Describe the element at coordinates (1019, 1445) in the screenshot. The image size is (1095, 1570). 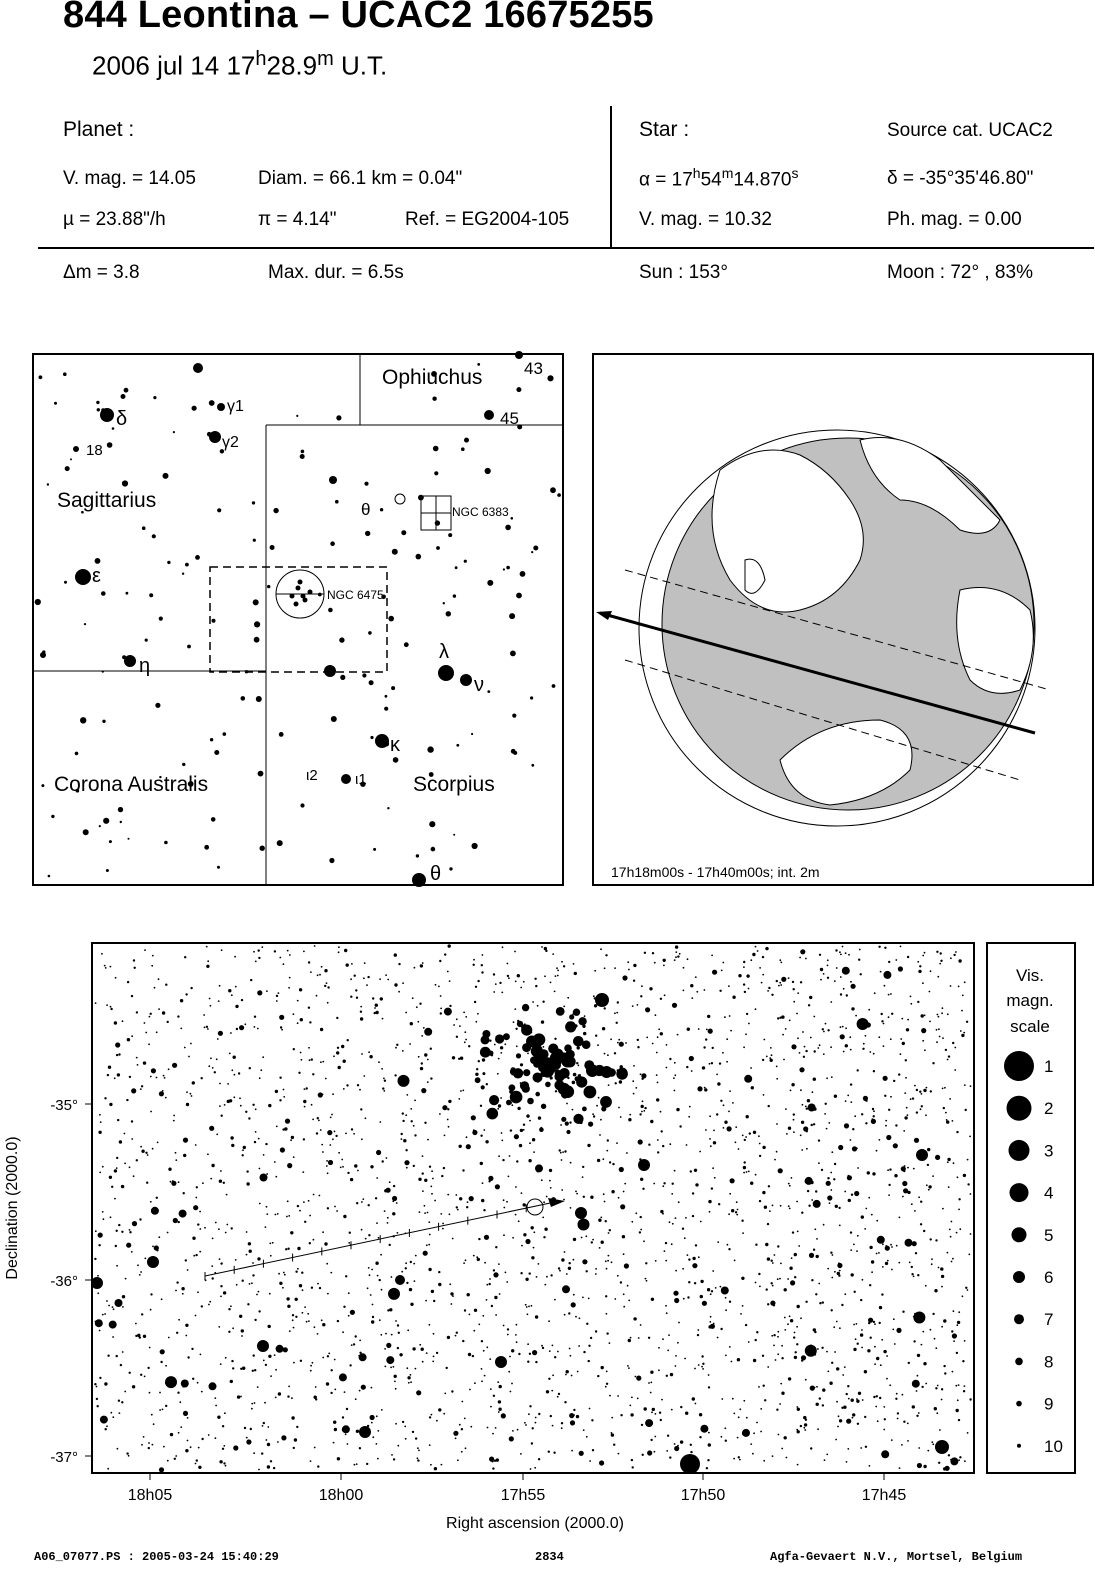
I see `scale-dot` at that location.